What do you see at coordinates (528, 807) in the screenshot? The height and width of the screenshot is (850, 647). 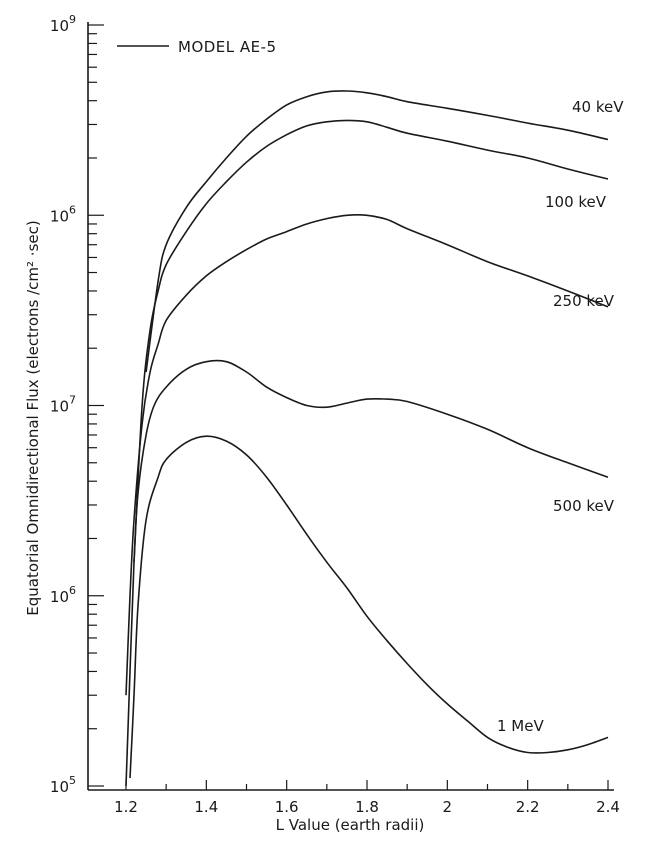 I see `x-tick-label: 2.2` at bounding box center [528, 807].